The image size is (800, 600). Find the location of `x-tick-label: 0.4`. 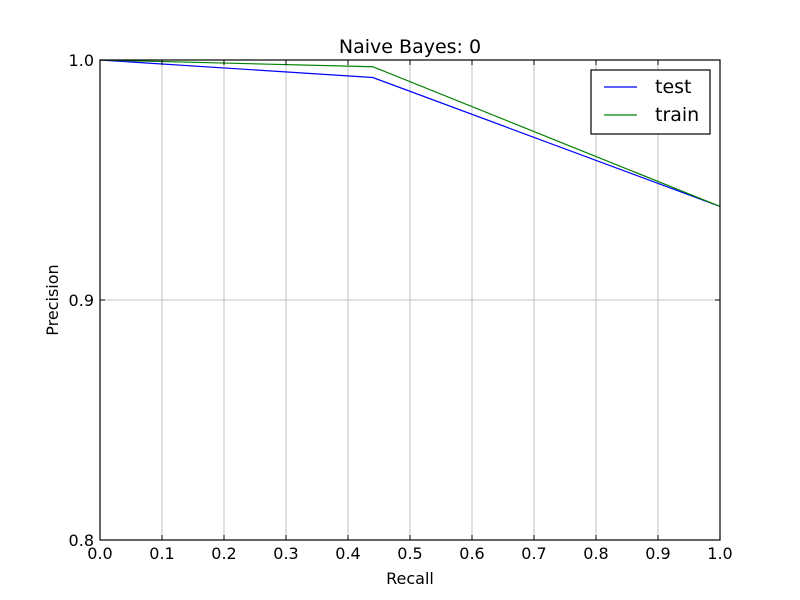

x-tick-label: 0.4 is located at coordinates (347, 553).